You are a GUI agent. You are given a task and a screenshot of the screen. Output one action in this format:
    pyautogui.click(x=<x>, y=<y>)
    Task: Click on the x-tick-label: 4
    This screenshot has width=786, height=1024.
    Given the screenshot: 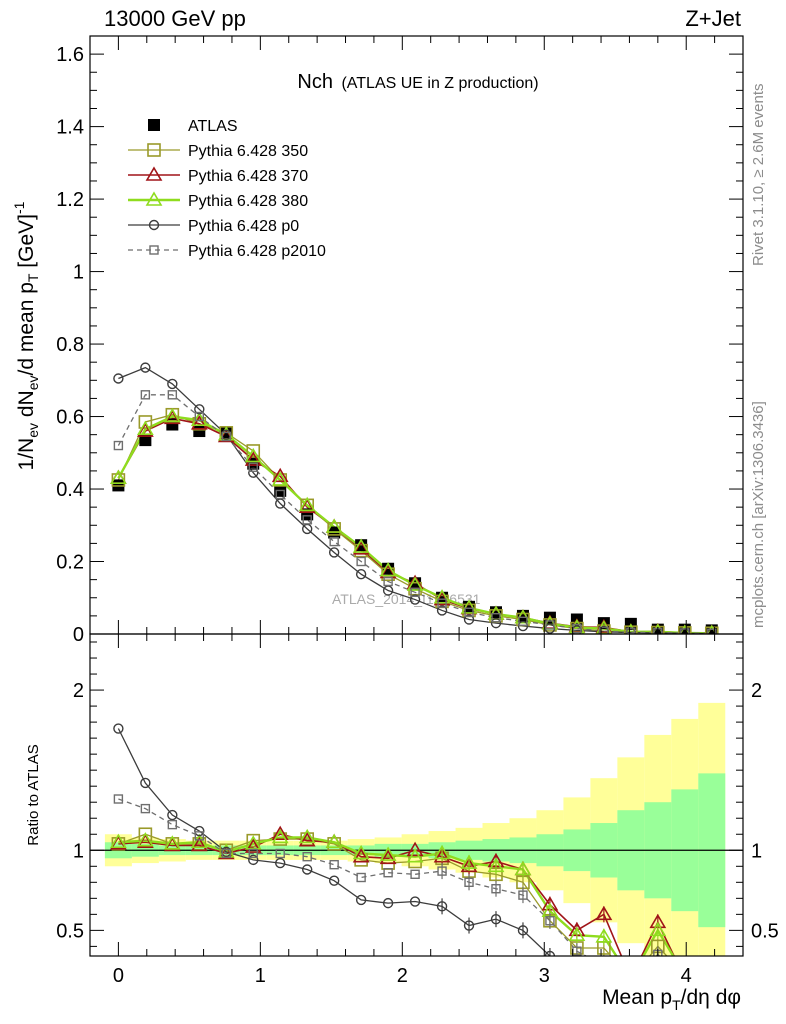 What is the action you would take?
    pyautogui.click(x=686, y=976)
    